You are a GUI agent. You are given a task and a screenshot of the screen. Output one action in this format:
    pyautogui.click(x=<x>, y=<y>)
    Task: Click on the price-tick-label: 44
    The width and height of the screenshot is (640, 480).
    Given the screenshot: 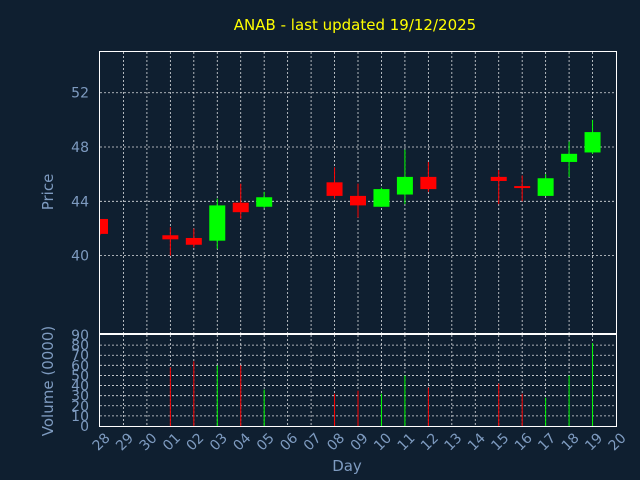 What is the action you would take?
    pyautogui.click(x=80, y=202)
    